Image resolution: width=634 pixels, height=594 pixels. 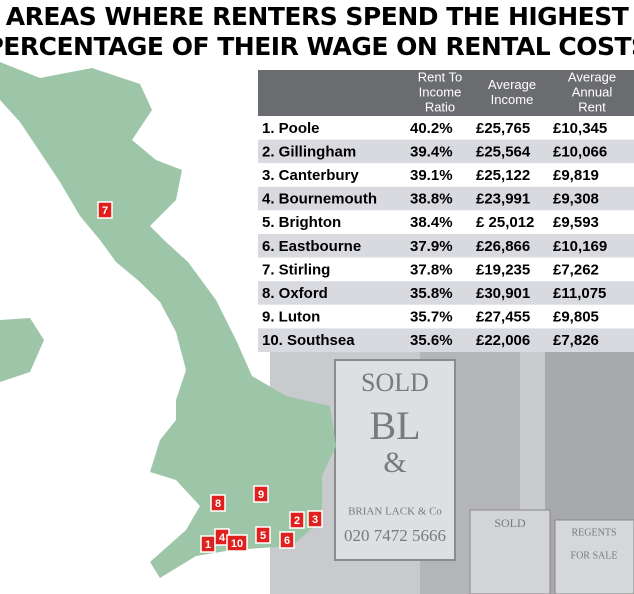 What do you see at coordinates (431, 246) in the screenshot?
I see `cell: 37.9%` at bounding box center [431, 246].